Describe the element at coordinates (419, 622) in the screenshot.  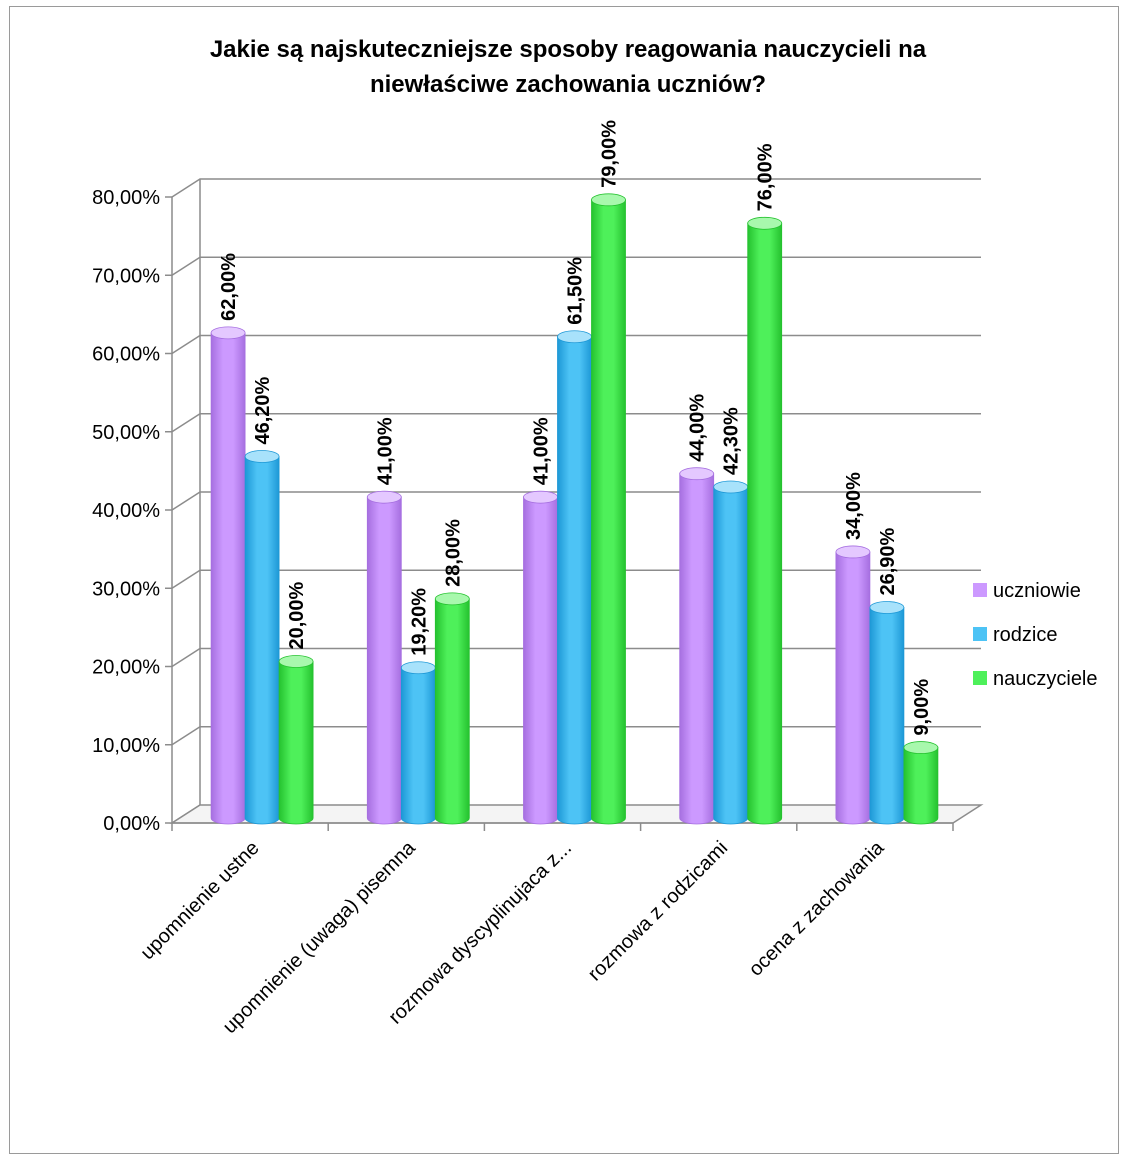
I see `data-label: 19,20%` at that location.